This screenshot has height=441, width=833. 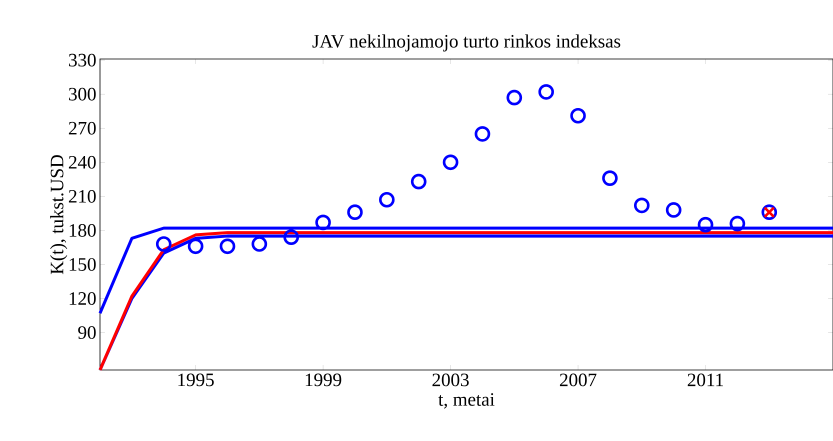 I want to click on x-tick-label: 1999, so click(x=324, y=380).